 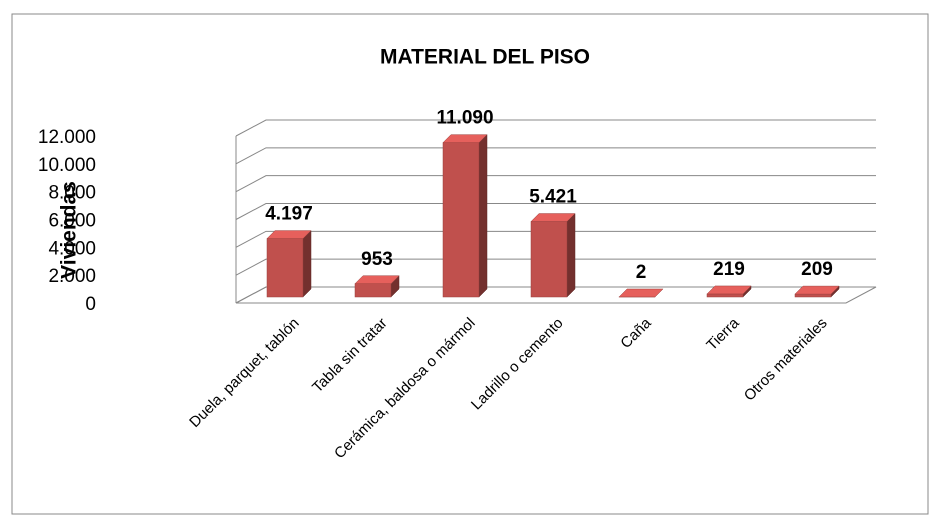 What do you see at coordinates (641, 272) in the screenshot?
I see `value-label: 2` at bounding box center [641, 272].